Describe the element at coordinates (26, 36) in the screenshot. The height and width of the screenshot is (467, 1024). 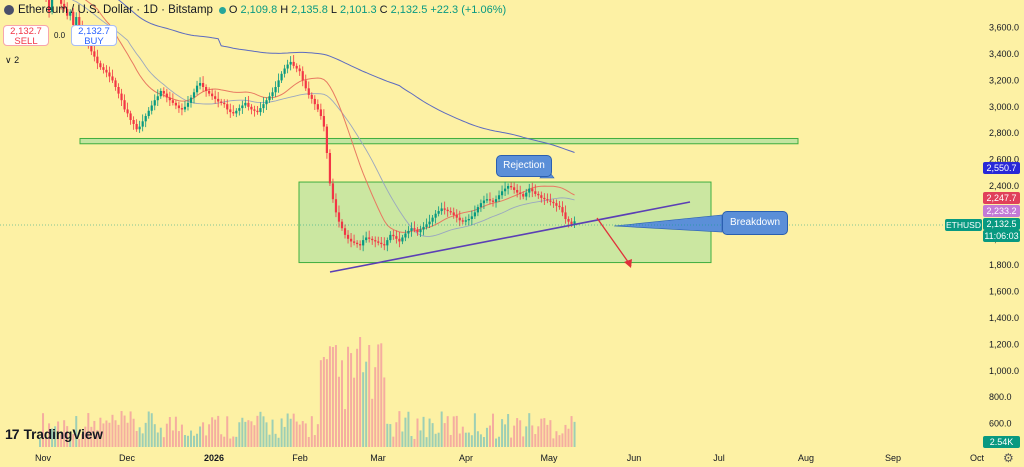
I see `sell-button: 2,132.7 SELL` at that location.